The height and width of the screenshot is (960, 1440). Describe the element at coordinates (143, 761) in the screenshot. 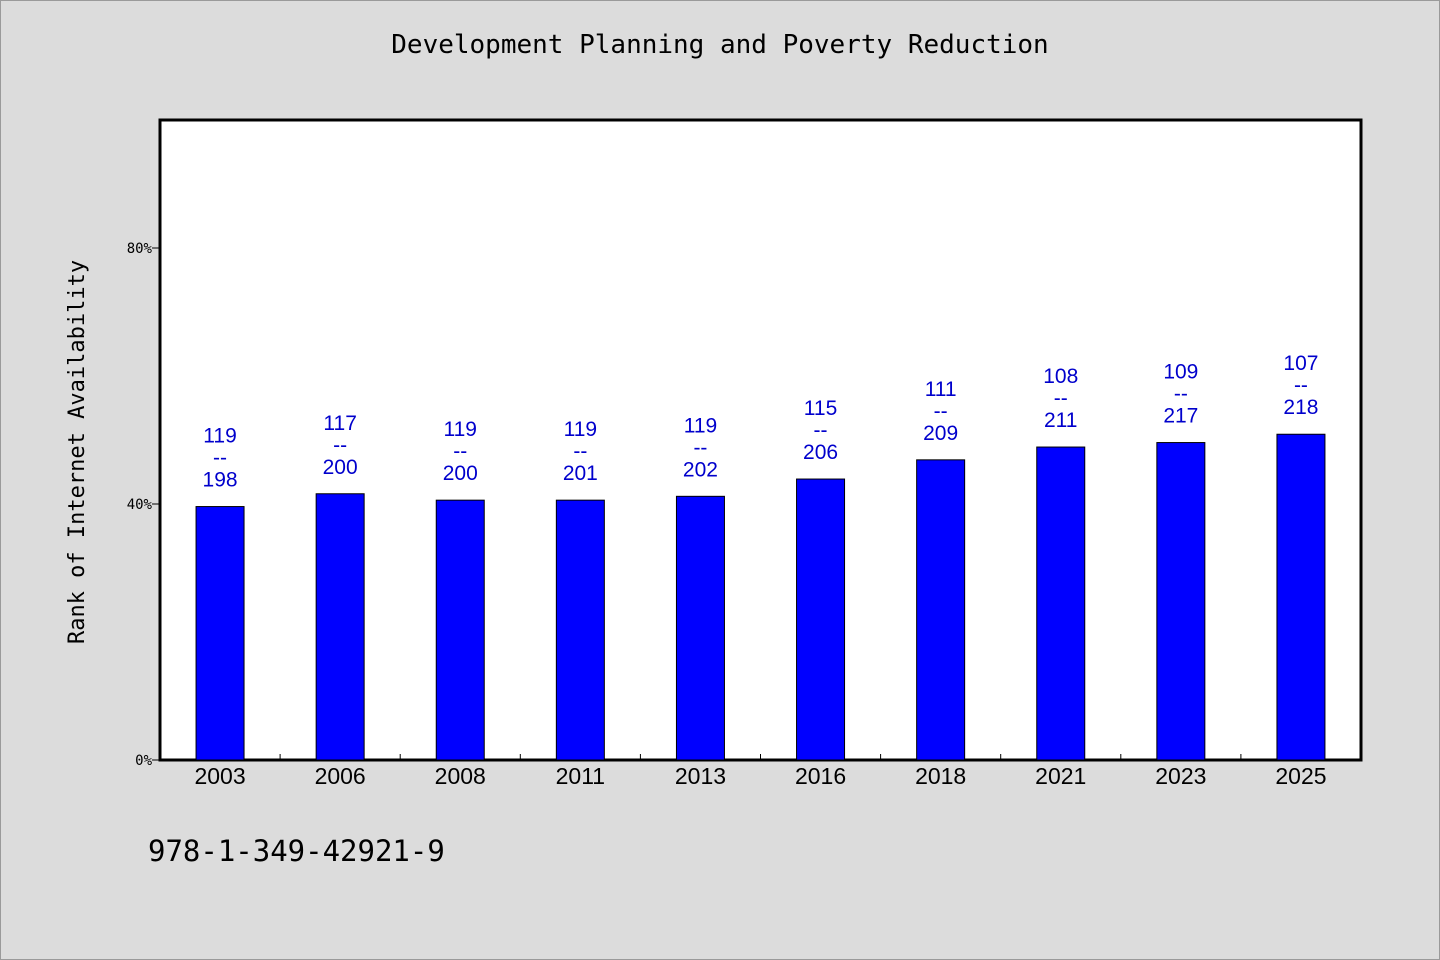

I see `y-tick-label-0pct: 0%` at that location.